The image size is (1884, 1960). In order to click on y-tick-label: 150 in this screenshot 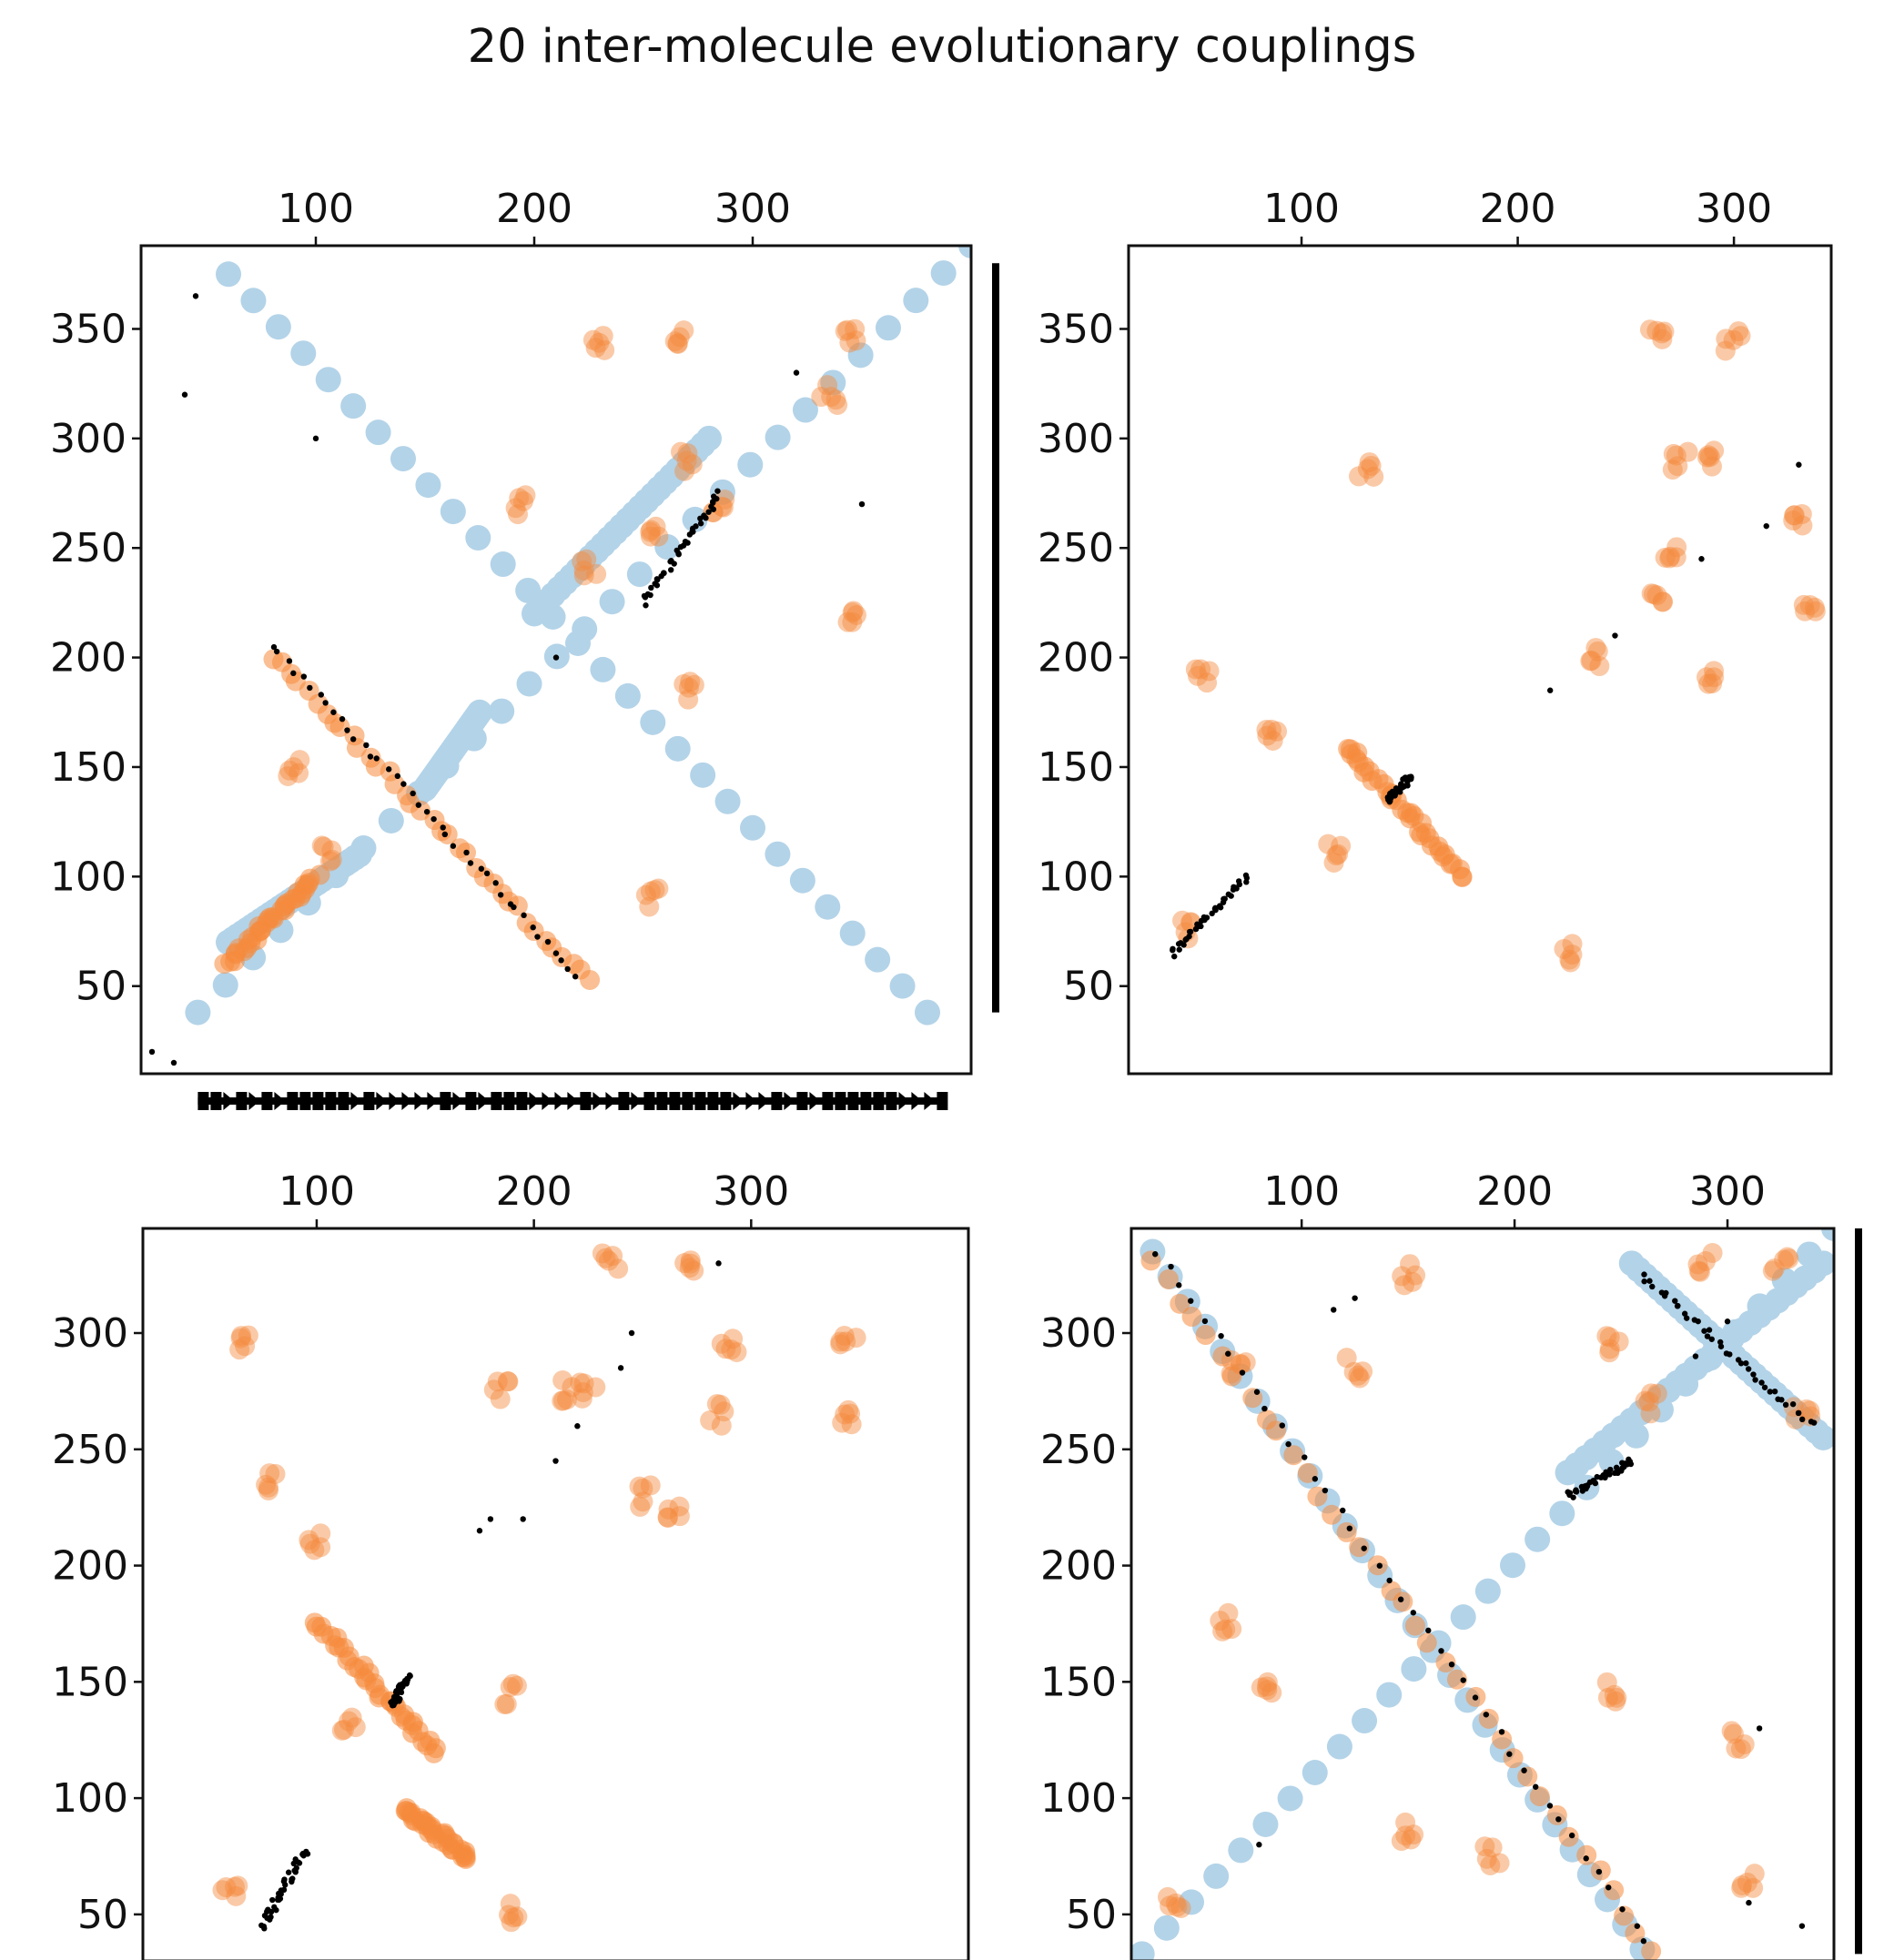, I will do `click(1076, 767)`.